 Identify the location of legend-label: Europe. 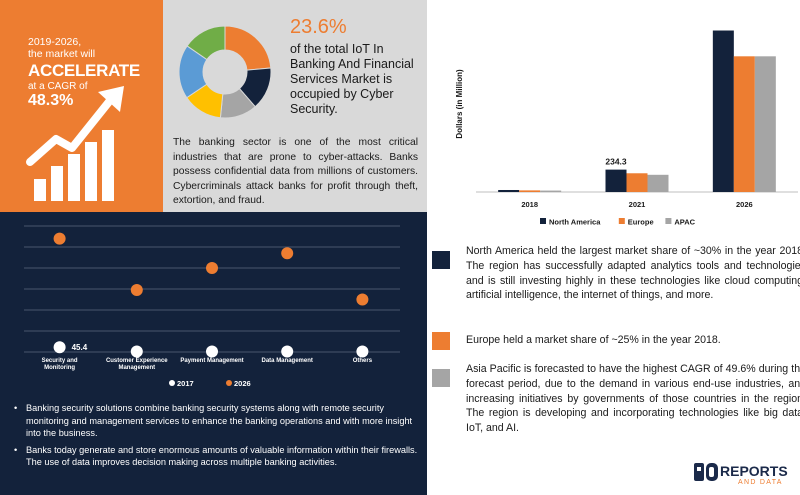
(641, 222).